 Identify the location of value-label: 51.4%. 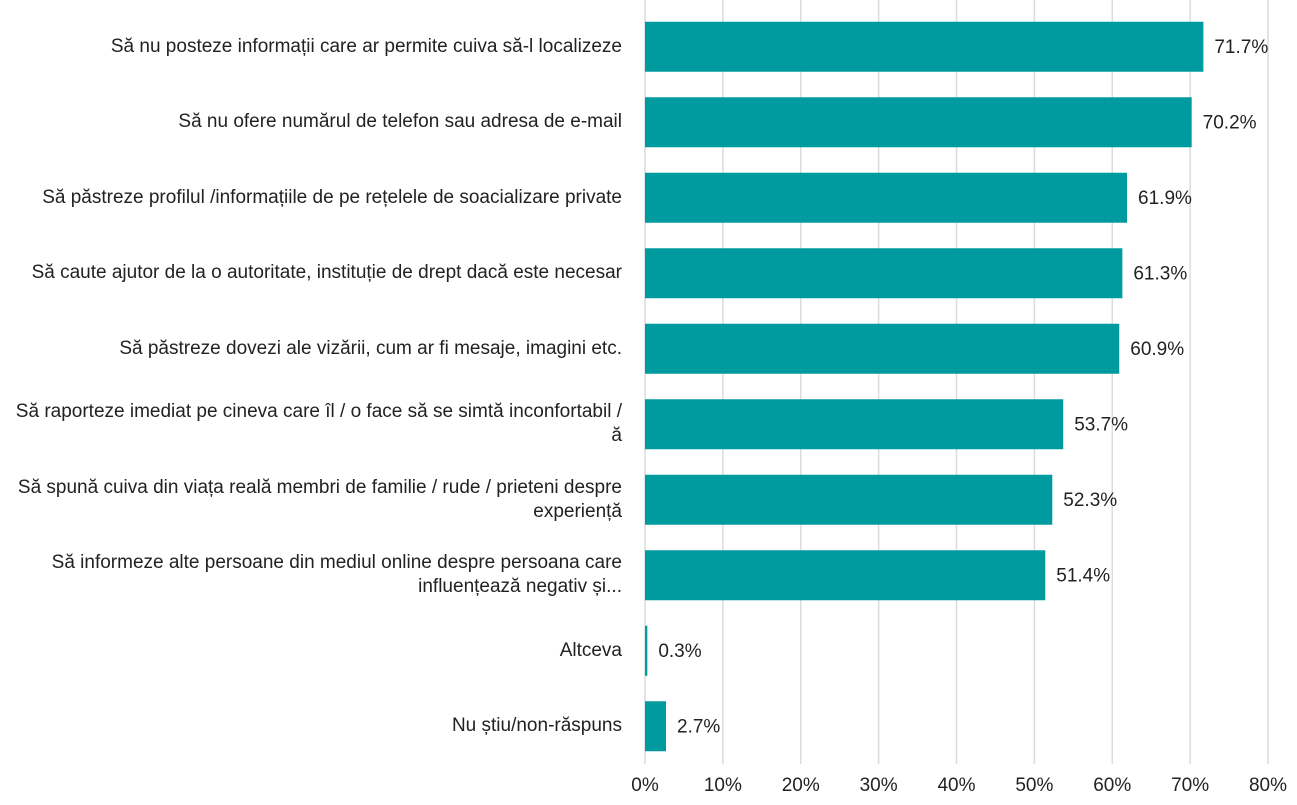
(1083, 575).